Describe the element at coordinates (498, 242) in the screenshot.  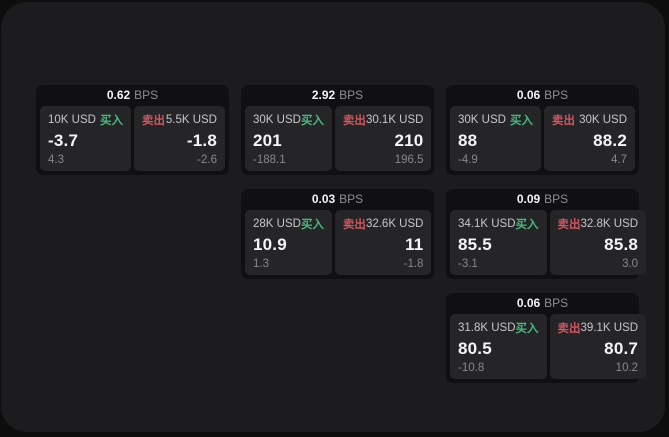
I see `buy-panel: 34.1K USD 买入 85.5 -3.1` at that location.